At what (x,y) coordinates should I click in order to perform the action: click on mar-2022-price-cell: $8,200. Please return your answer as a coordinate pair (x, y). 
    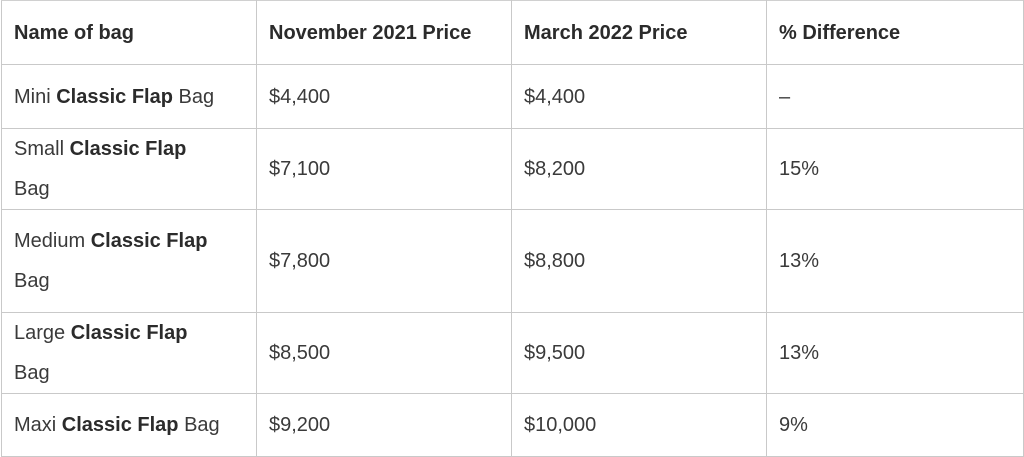
    Looking at the image, I should click on (639, 169).